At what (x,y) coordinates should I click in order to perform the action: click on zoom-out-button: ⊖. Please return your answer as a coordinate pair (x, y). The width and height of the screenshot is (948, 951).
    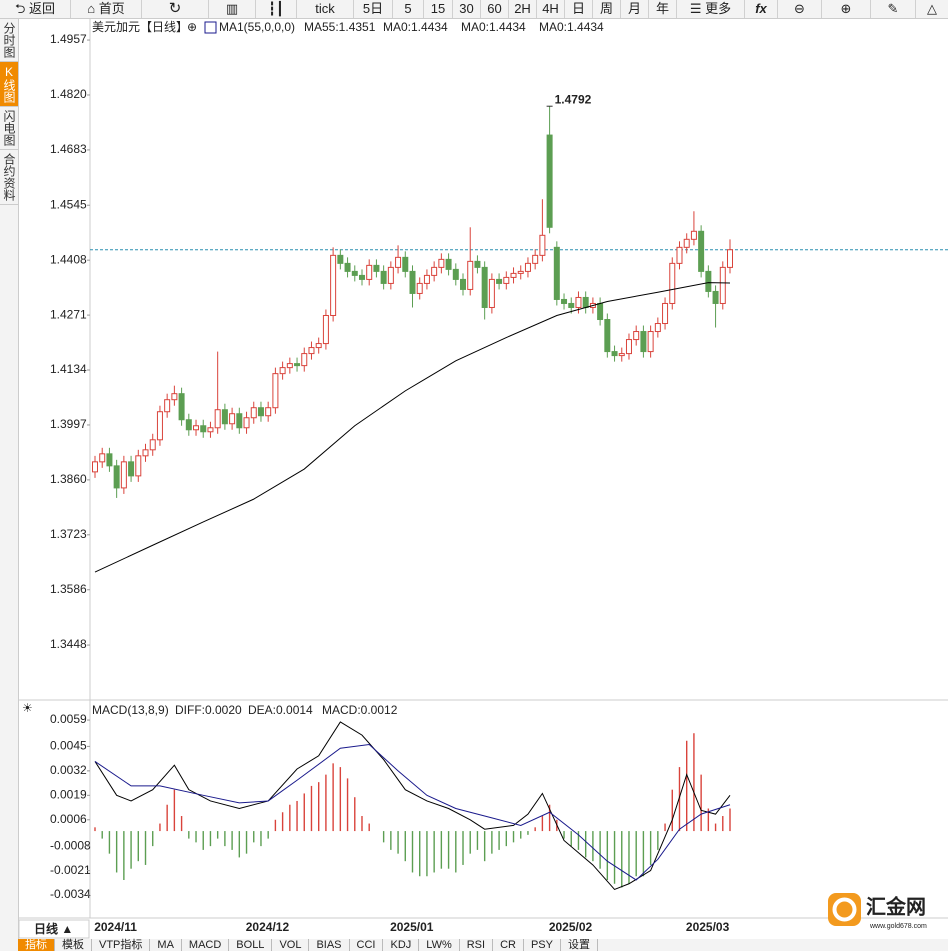
    Looking at the image, I should click on (800, 9).